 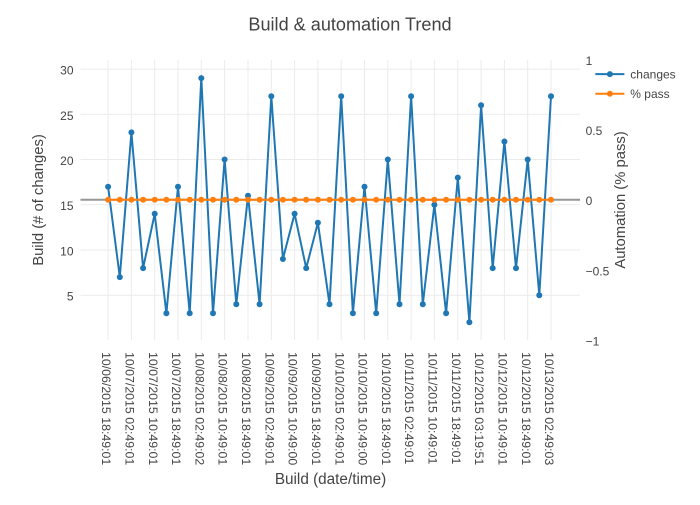 What do you see at coordinates (199, 408) in the screenshot?
I see `svg-text: 10/08/2015 02:49:02` at bounding box center [199, 408].